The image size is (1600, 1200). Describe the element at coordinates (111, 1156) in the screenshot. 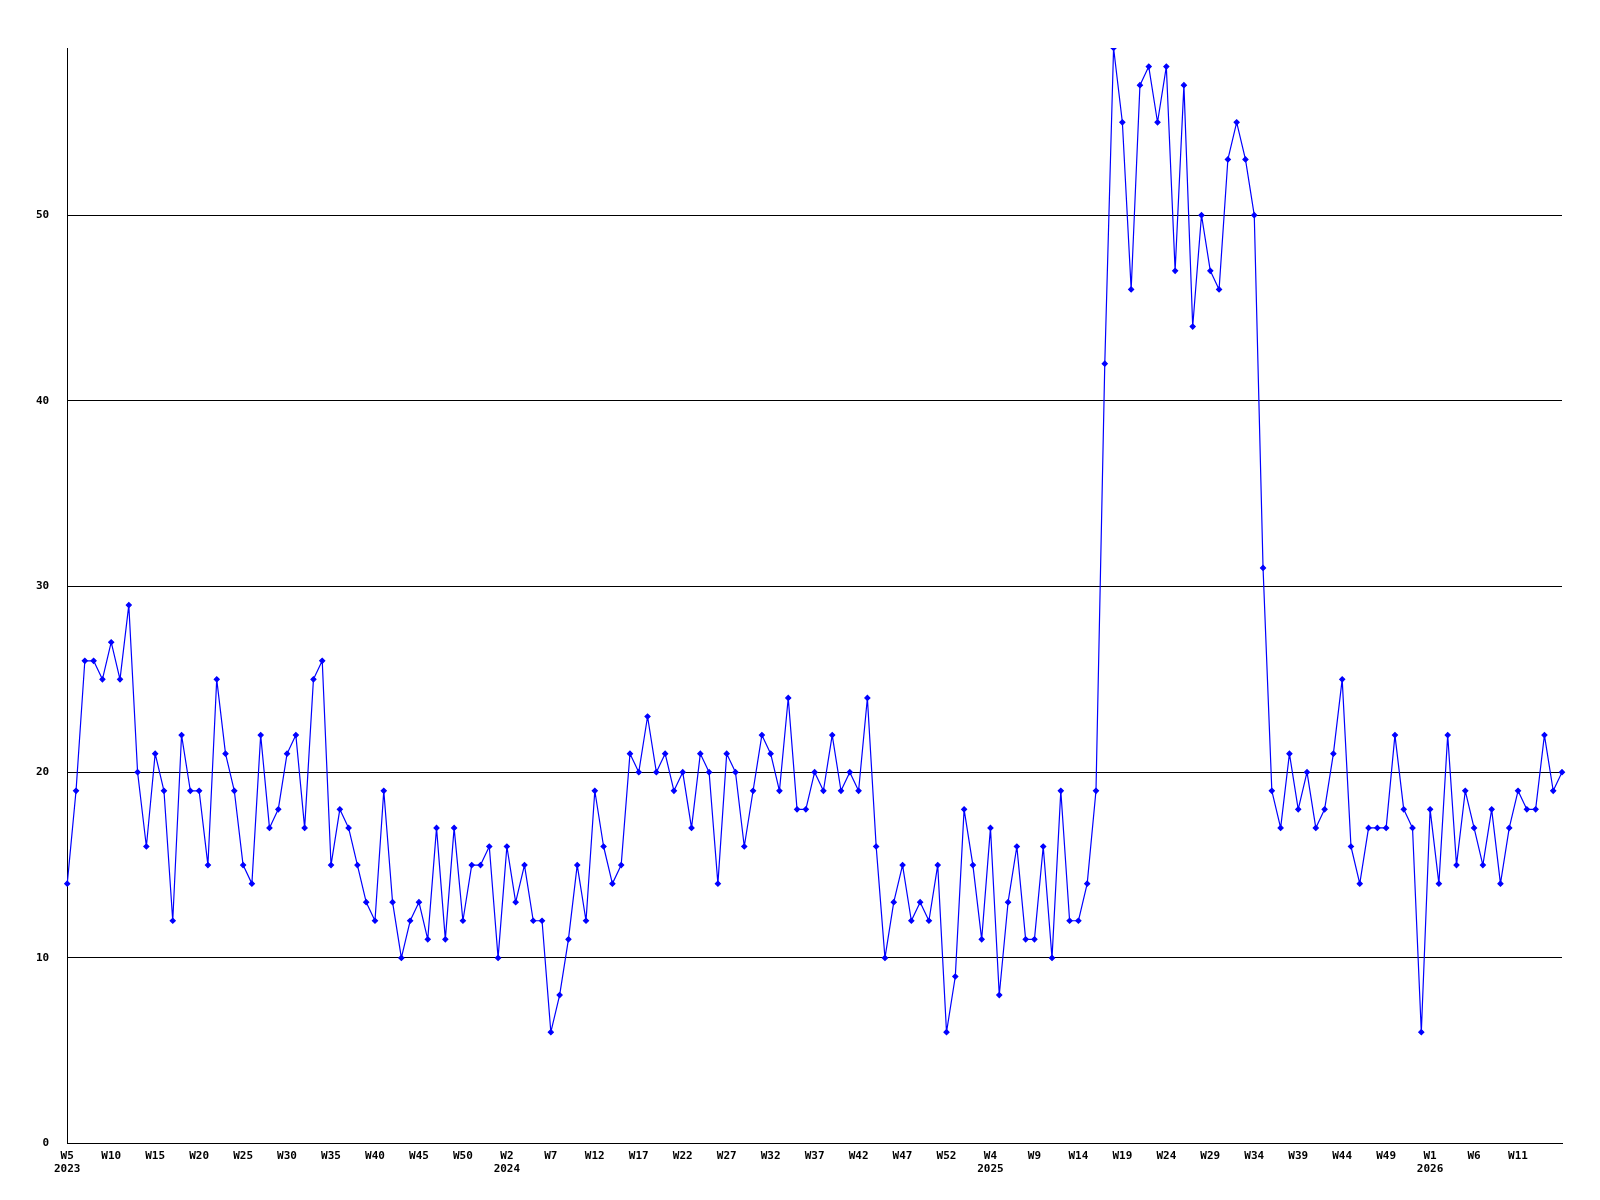

I see `x-tick-label: W10` at that location.